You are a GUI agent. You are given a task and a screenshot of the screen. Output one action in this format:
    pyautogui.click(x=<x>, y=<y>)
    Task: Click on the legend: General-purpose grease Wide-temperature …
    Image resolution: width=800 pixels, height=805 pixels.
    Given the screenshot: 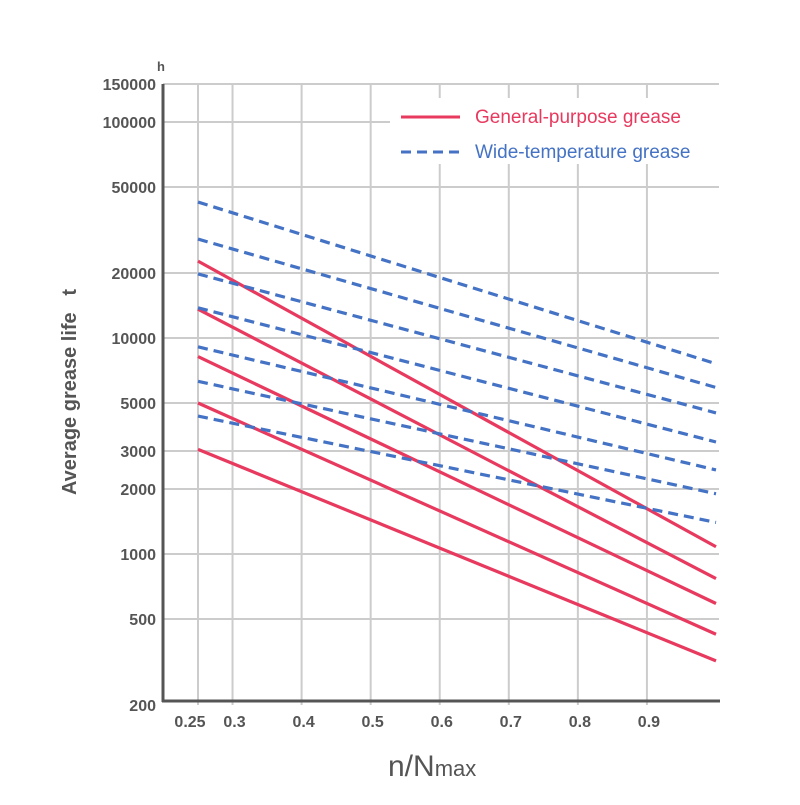 What is the action you would take?
    pyautogui.click(x=569, y=131)
    